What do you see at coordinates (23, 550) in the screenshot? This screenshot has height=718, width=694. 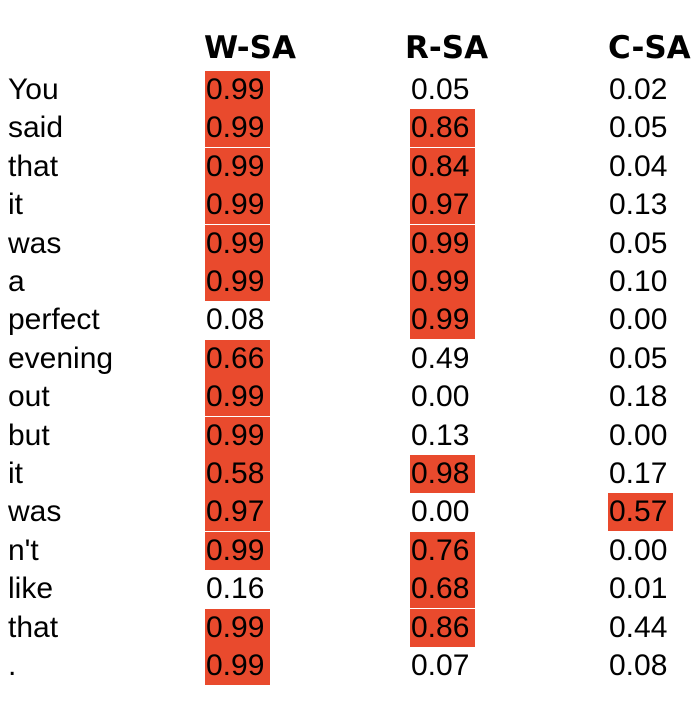 I see `token-label: n't` at bounding box center [23, 550].